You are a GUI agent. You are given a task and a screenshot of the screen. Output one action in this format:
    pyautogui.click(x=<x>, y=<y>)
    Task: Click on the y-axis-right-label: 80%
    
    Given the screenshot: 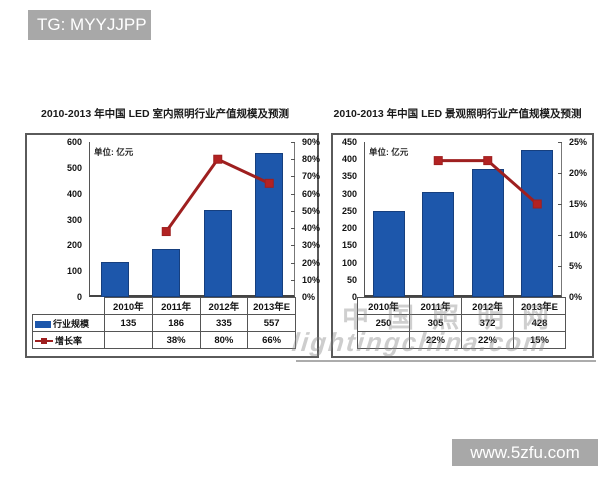 What is the action you would take?
    pyautogui.click(x=311, y=159)
    